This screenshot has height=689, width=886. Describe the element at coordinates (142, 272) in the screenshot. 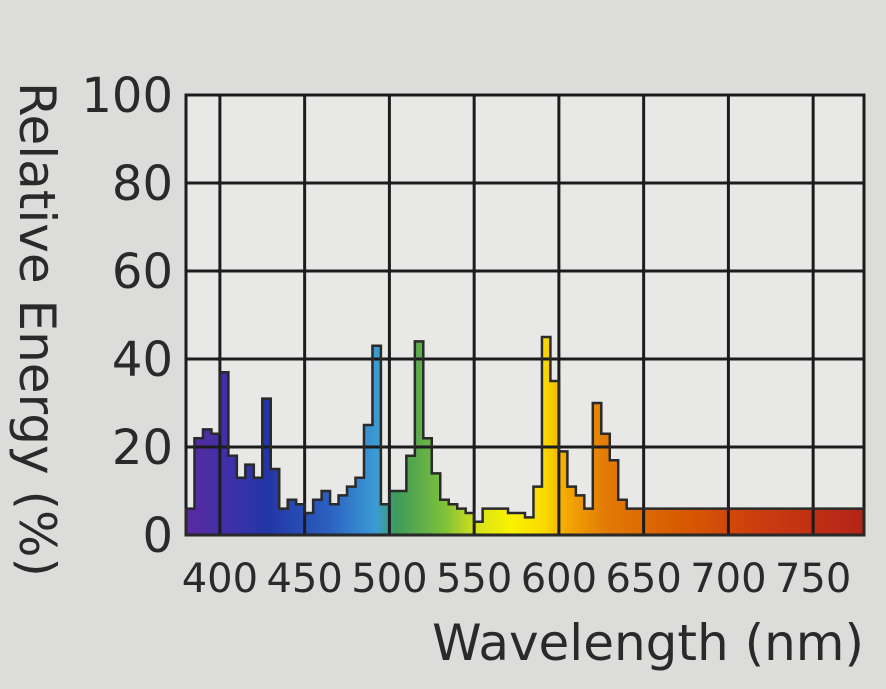

I see `y-tick-label: 60` at that location.